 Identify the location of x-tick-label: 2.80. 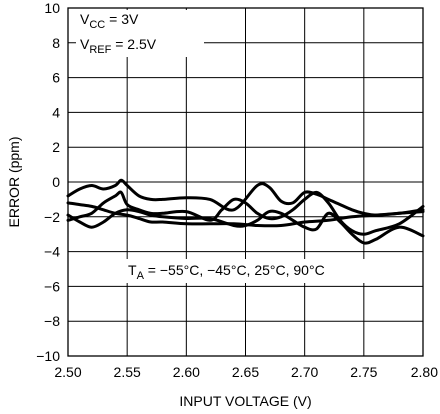
(424, 372).